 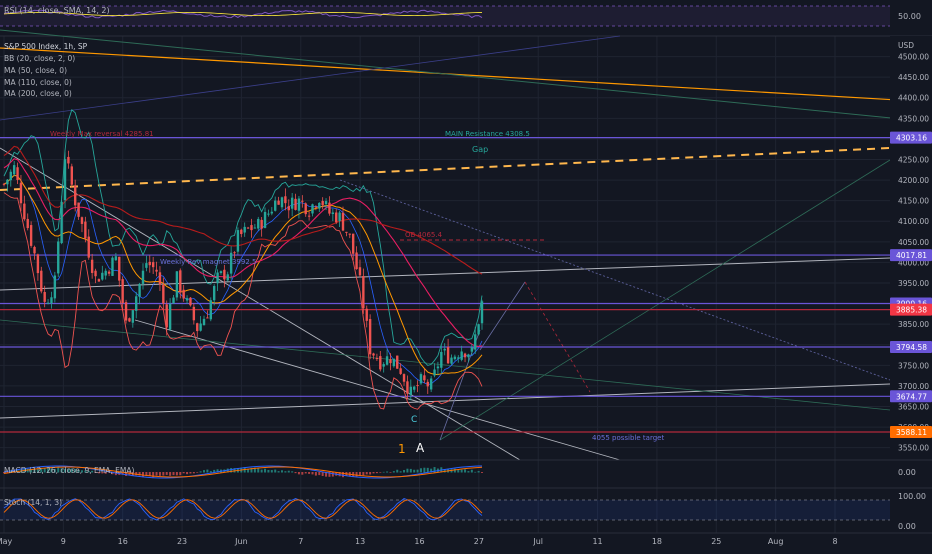 What do you see at coordinates (913, 180) in the screenshot?
I see `price-tick-label: 4200.00` at bounding box center [913, 180].